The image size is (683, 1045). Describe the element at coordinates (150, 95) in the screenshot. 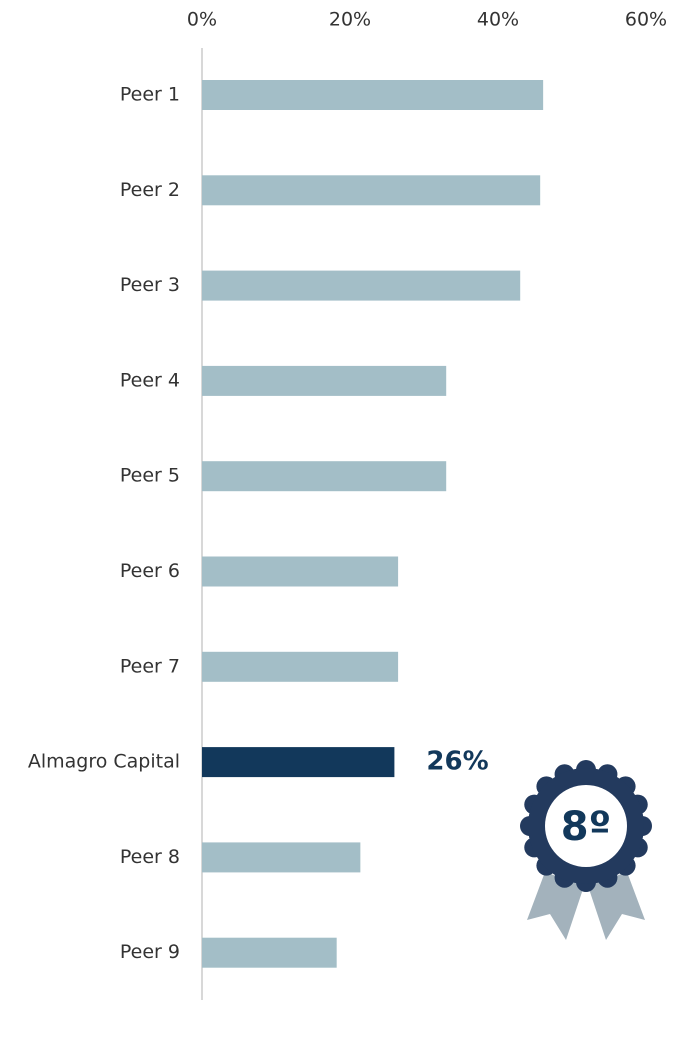

I see `y-tick-label: Peer 1` at that location.